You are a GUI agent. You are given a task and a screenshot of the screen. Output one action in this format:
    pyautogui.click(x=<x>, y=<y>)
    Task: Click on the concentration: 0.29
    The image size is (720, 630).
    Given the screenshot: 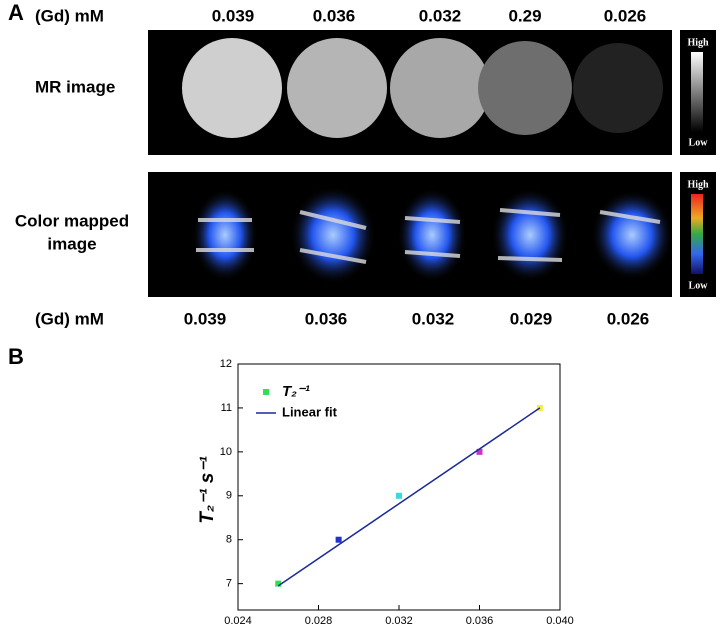 What is the action you would take?
    pyautogui.click(x=524, y=15)
    